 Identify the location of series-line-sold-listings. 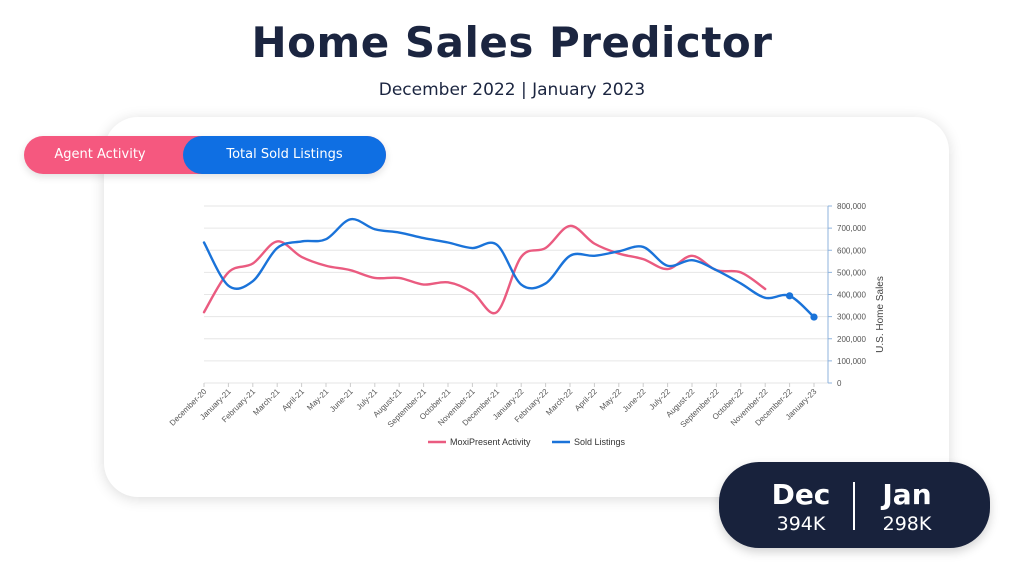
(509, 268).